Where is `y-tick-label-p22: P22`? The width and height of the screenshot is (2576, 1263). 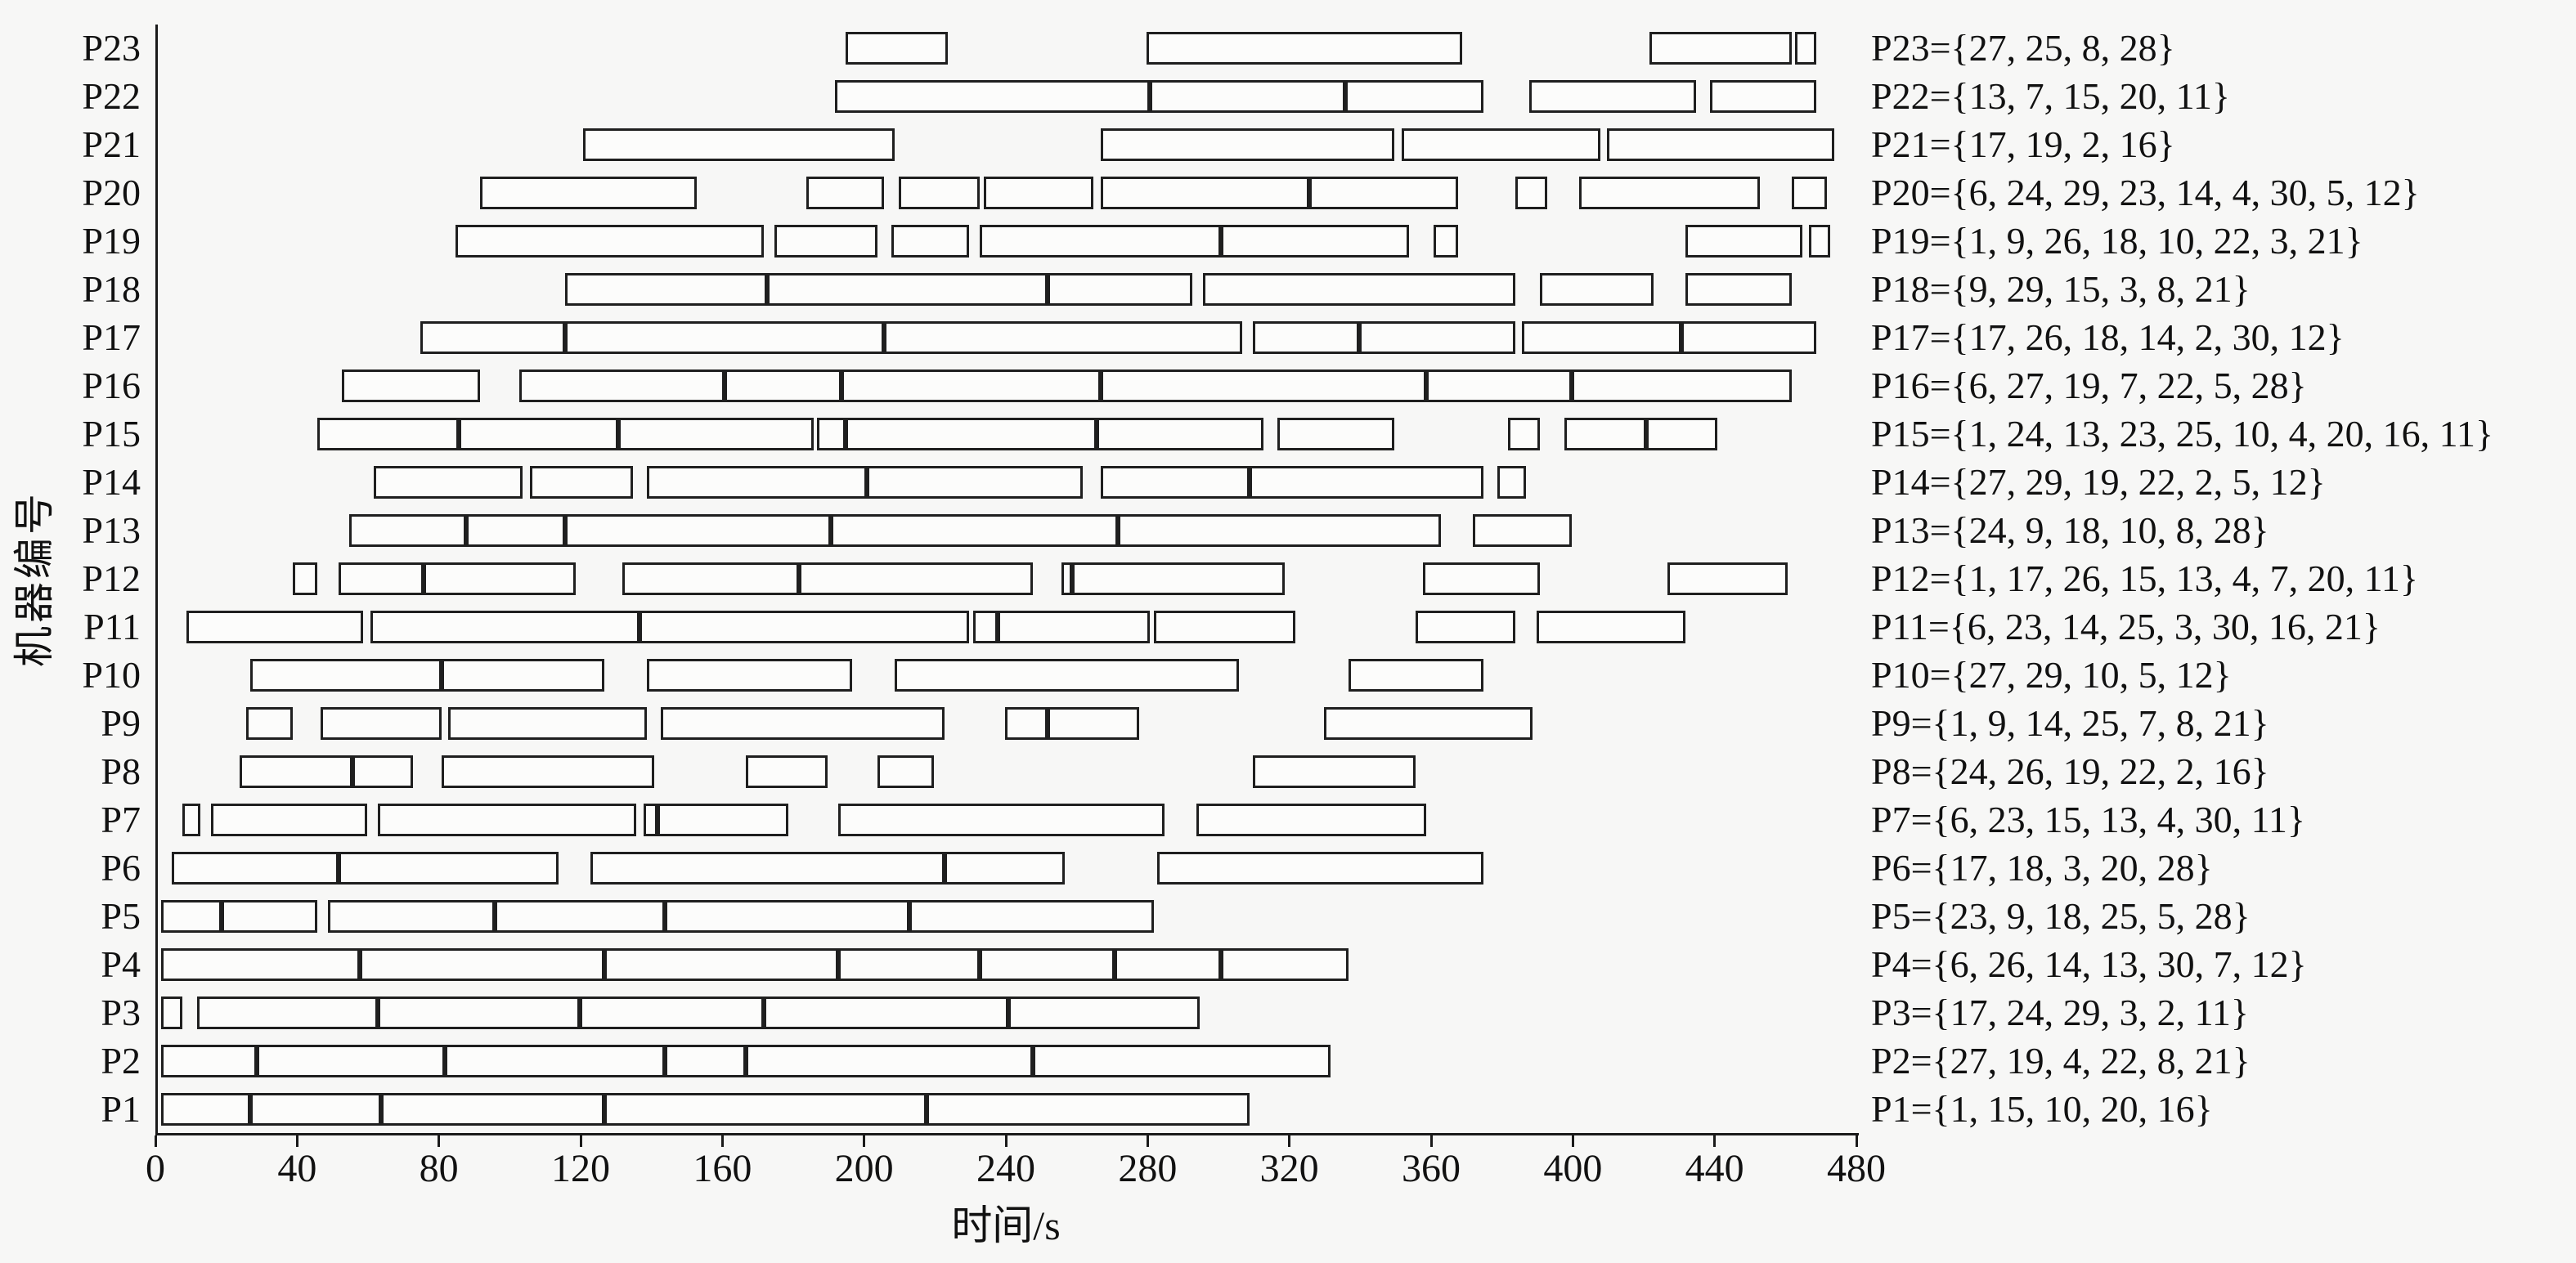
y-tick-label-p22: P22 is located at coordinates (112, 96).